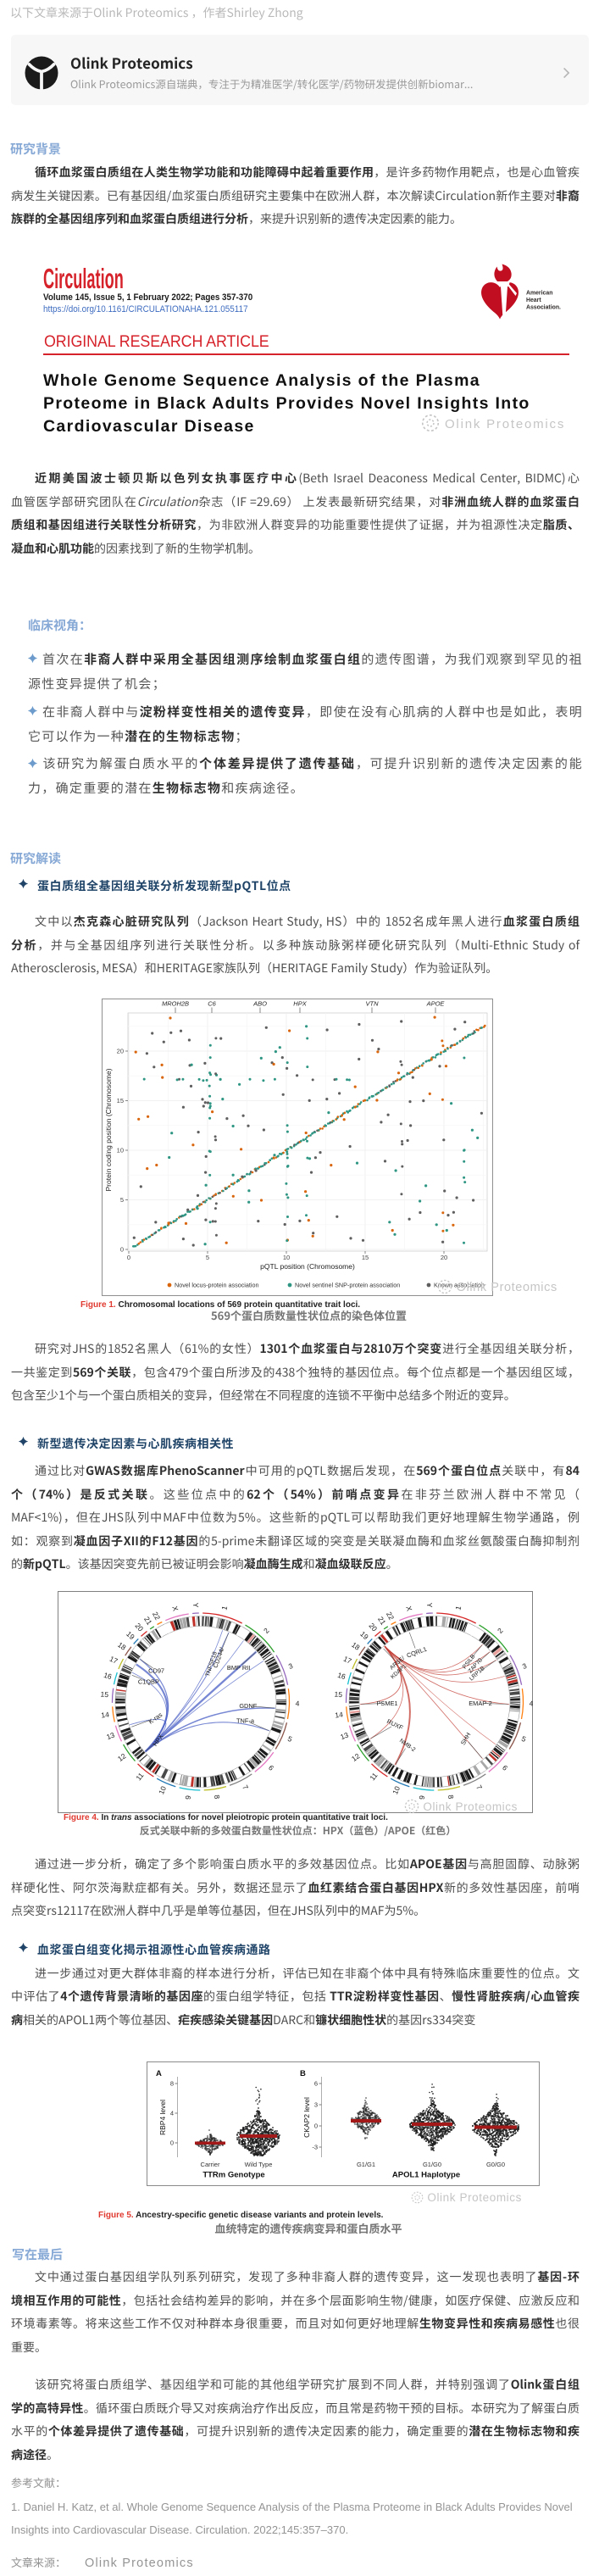 The height and width of the screenshot is (2576, 599). Describe the element at coordinates (233, 2175) in the screenshot. I see `svg-text: TTRm Genotype` at that location.